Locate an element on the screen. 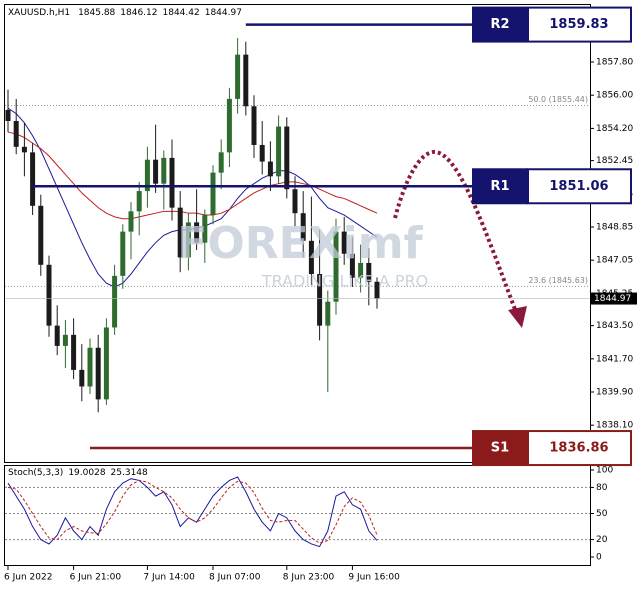 The width and height of the screenshot is (641, 589). y-tick-label: 1856.00 is located at coordinates (614, 96).